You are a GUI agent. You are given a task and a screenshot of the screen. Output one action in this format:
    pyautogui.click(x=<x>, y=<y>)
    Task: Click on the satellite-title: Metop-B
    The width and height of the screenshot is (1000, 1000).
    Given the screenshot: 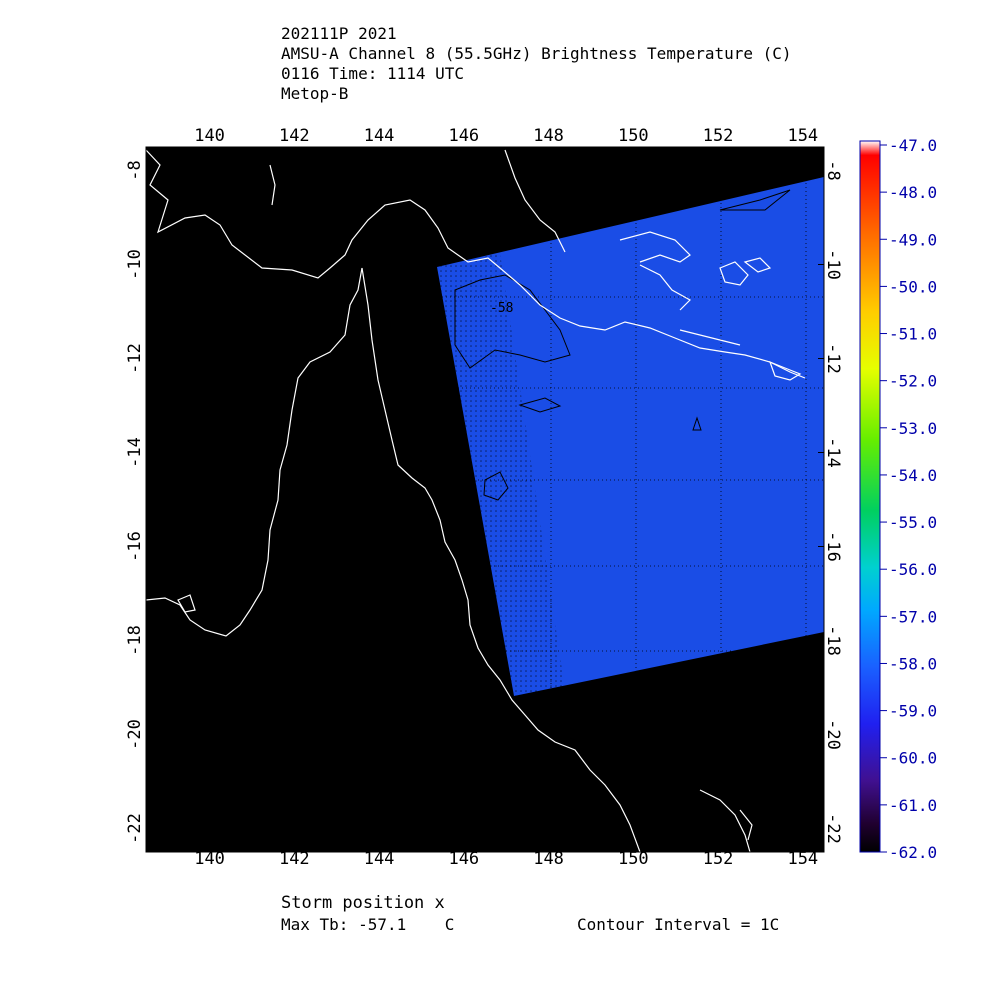 What is the action you would take?
    pyautogui.click(x=315, y=93)
    